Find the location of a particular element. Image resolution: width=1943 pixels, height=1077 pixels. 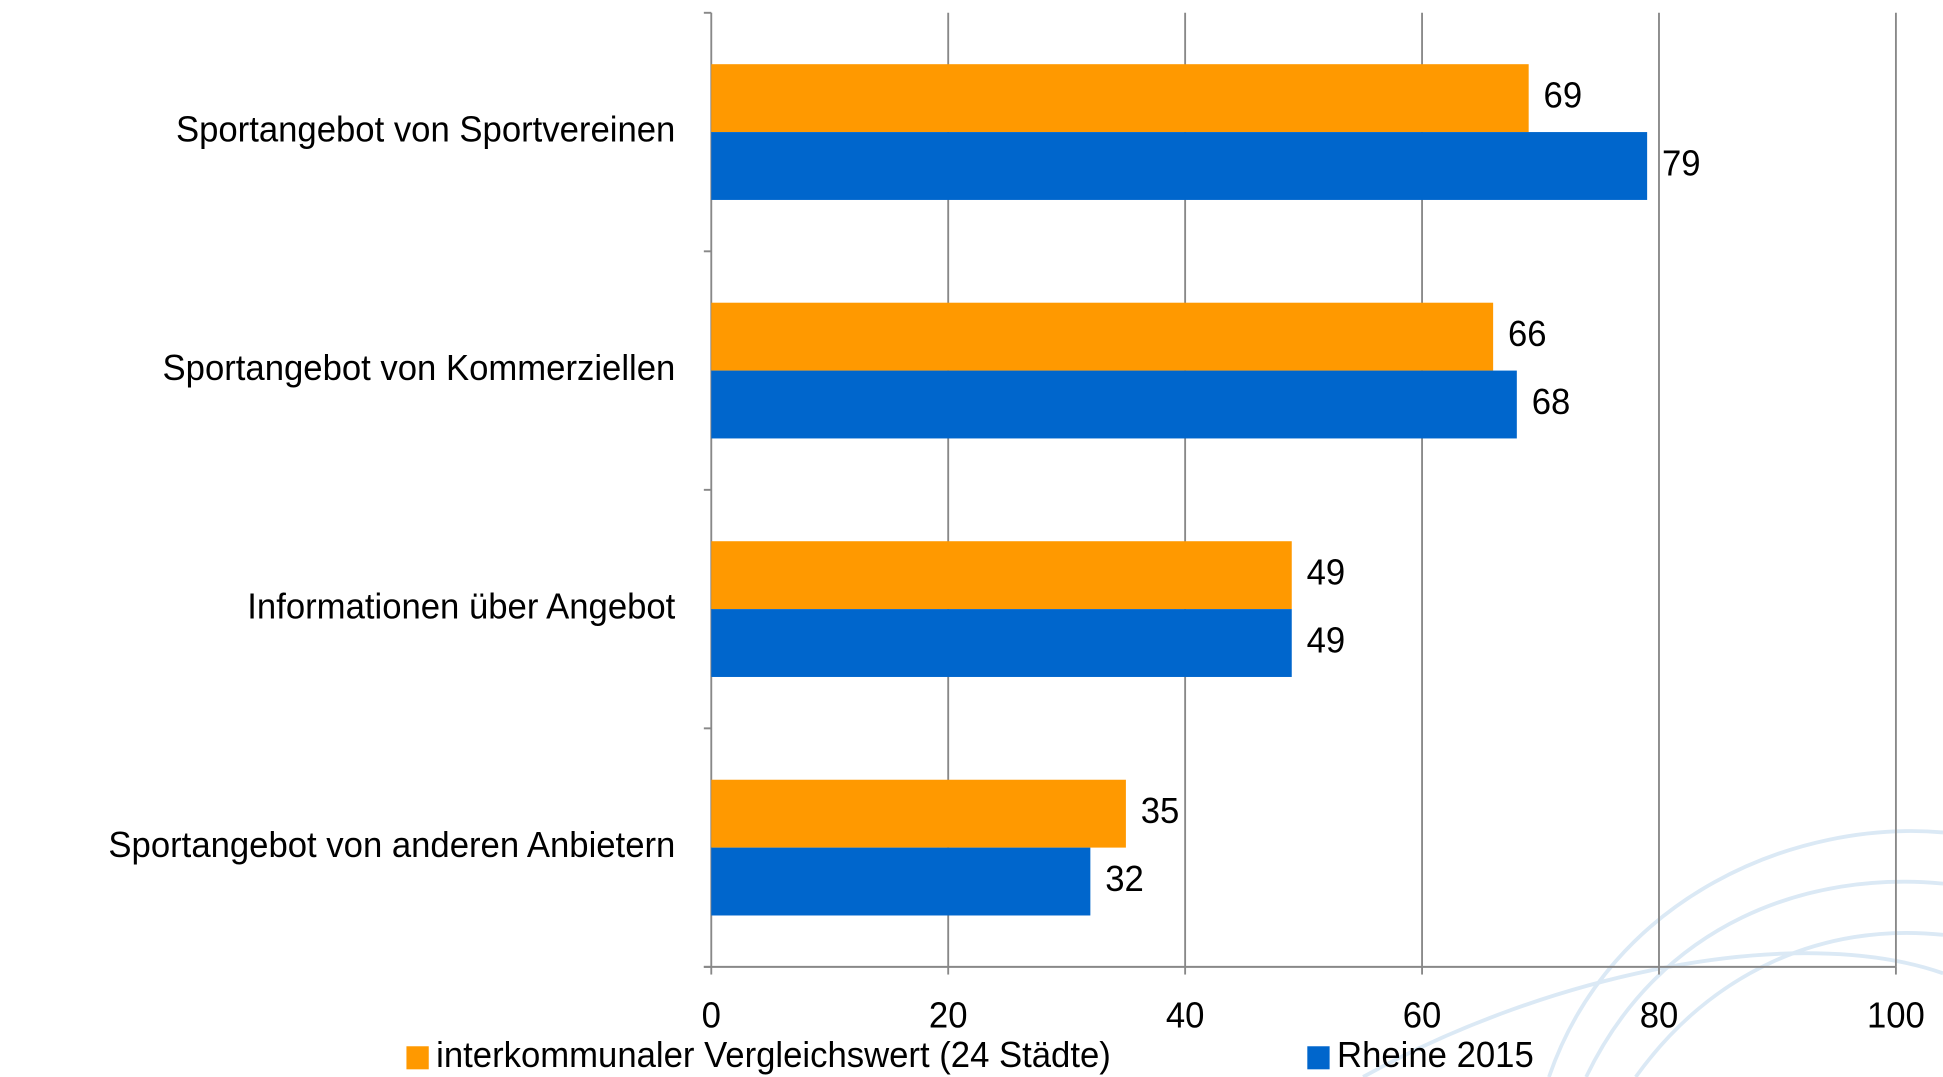

x-tick-label: 40 is located at coordinates (1185, 1016).